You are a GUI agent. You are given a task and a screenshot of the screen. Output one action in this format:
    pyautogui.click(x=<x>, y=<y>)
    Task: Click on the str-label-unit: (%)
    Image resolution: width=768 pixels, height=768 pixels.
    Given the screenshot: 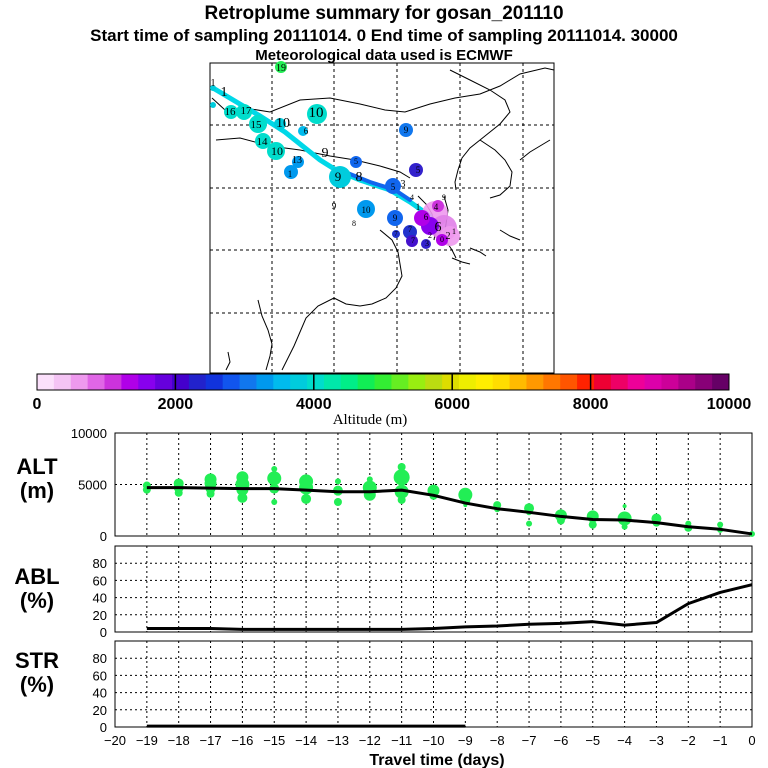 What is the action you would take?
    pyautogui.click(x=37, y=684)
    